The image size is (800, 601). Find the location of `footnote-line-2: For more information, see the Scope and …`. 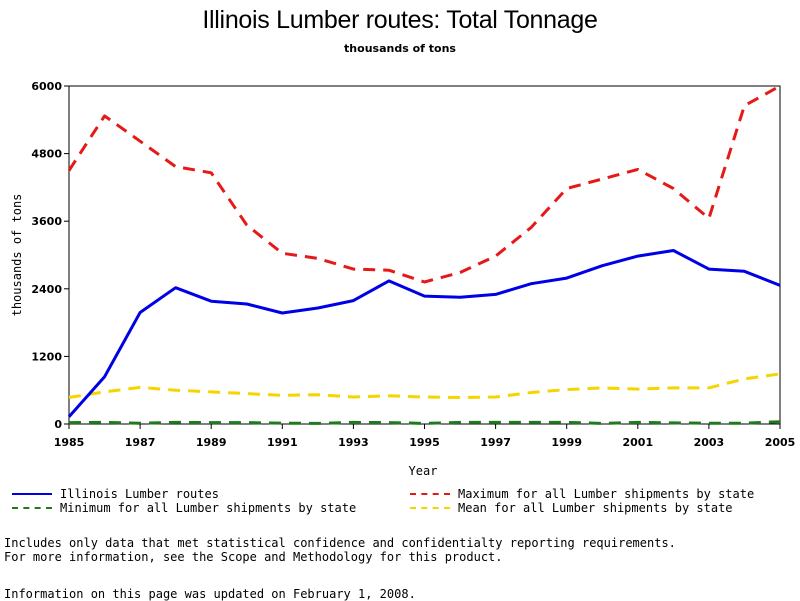

footnote-line-2: For more information, see the Scope and … is located at coordinates (253, 557).